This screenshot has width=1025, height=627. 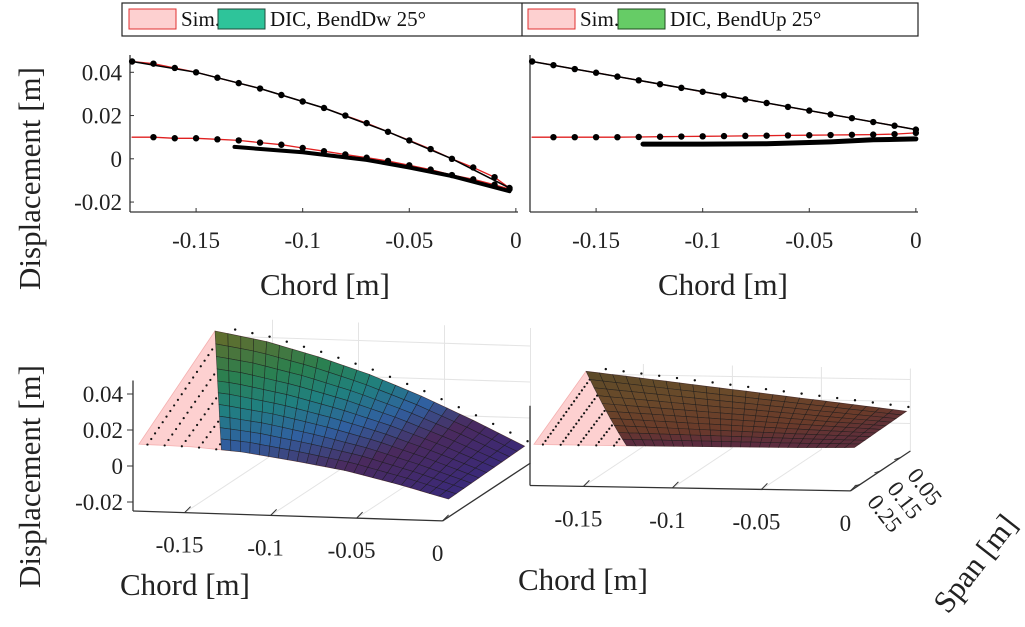 What do you see at coordinates (325, 284) in the screenshot?
I see `xlabel-top-left: Chord [m]` at bounding box center [325, 284].